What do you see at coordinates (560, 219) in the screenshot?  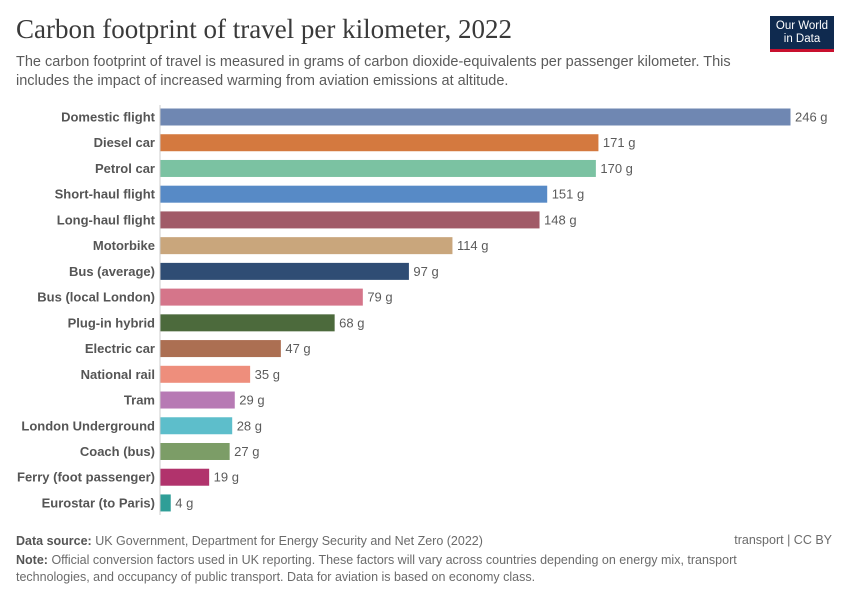 I see `value-label: 148 g` at bounding box center [560, 219].